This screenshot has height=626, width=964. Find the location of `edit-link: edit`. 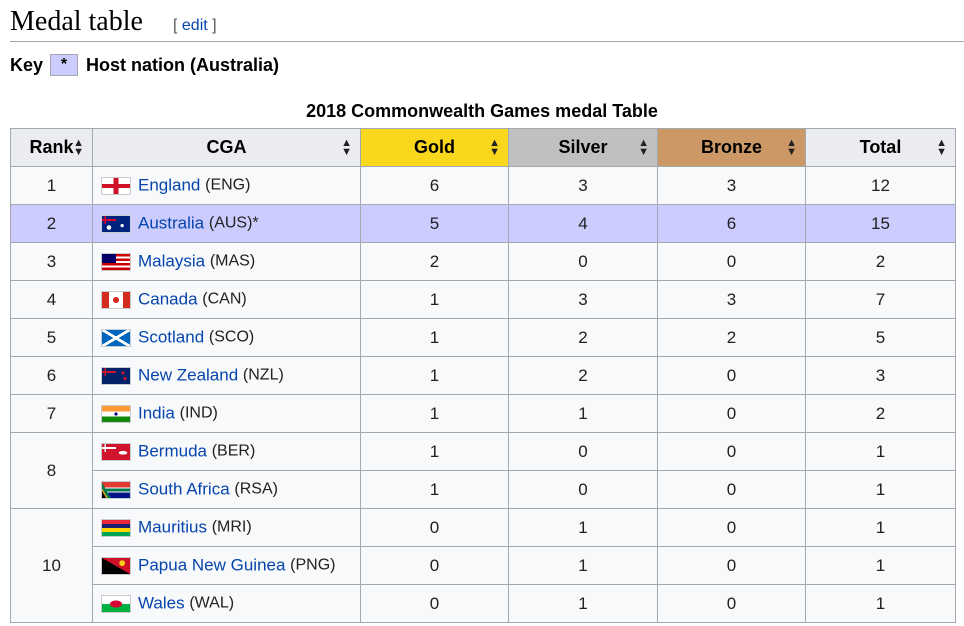

edit-link: edit is located at coordinates (194, 25).